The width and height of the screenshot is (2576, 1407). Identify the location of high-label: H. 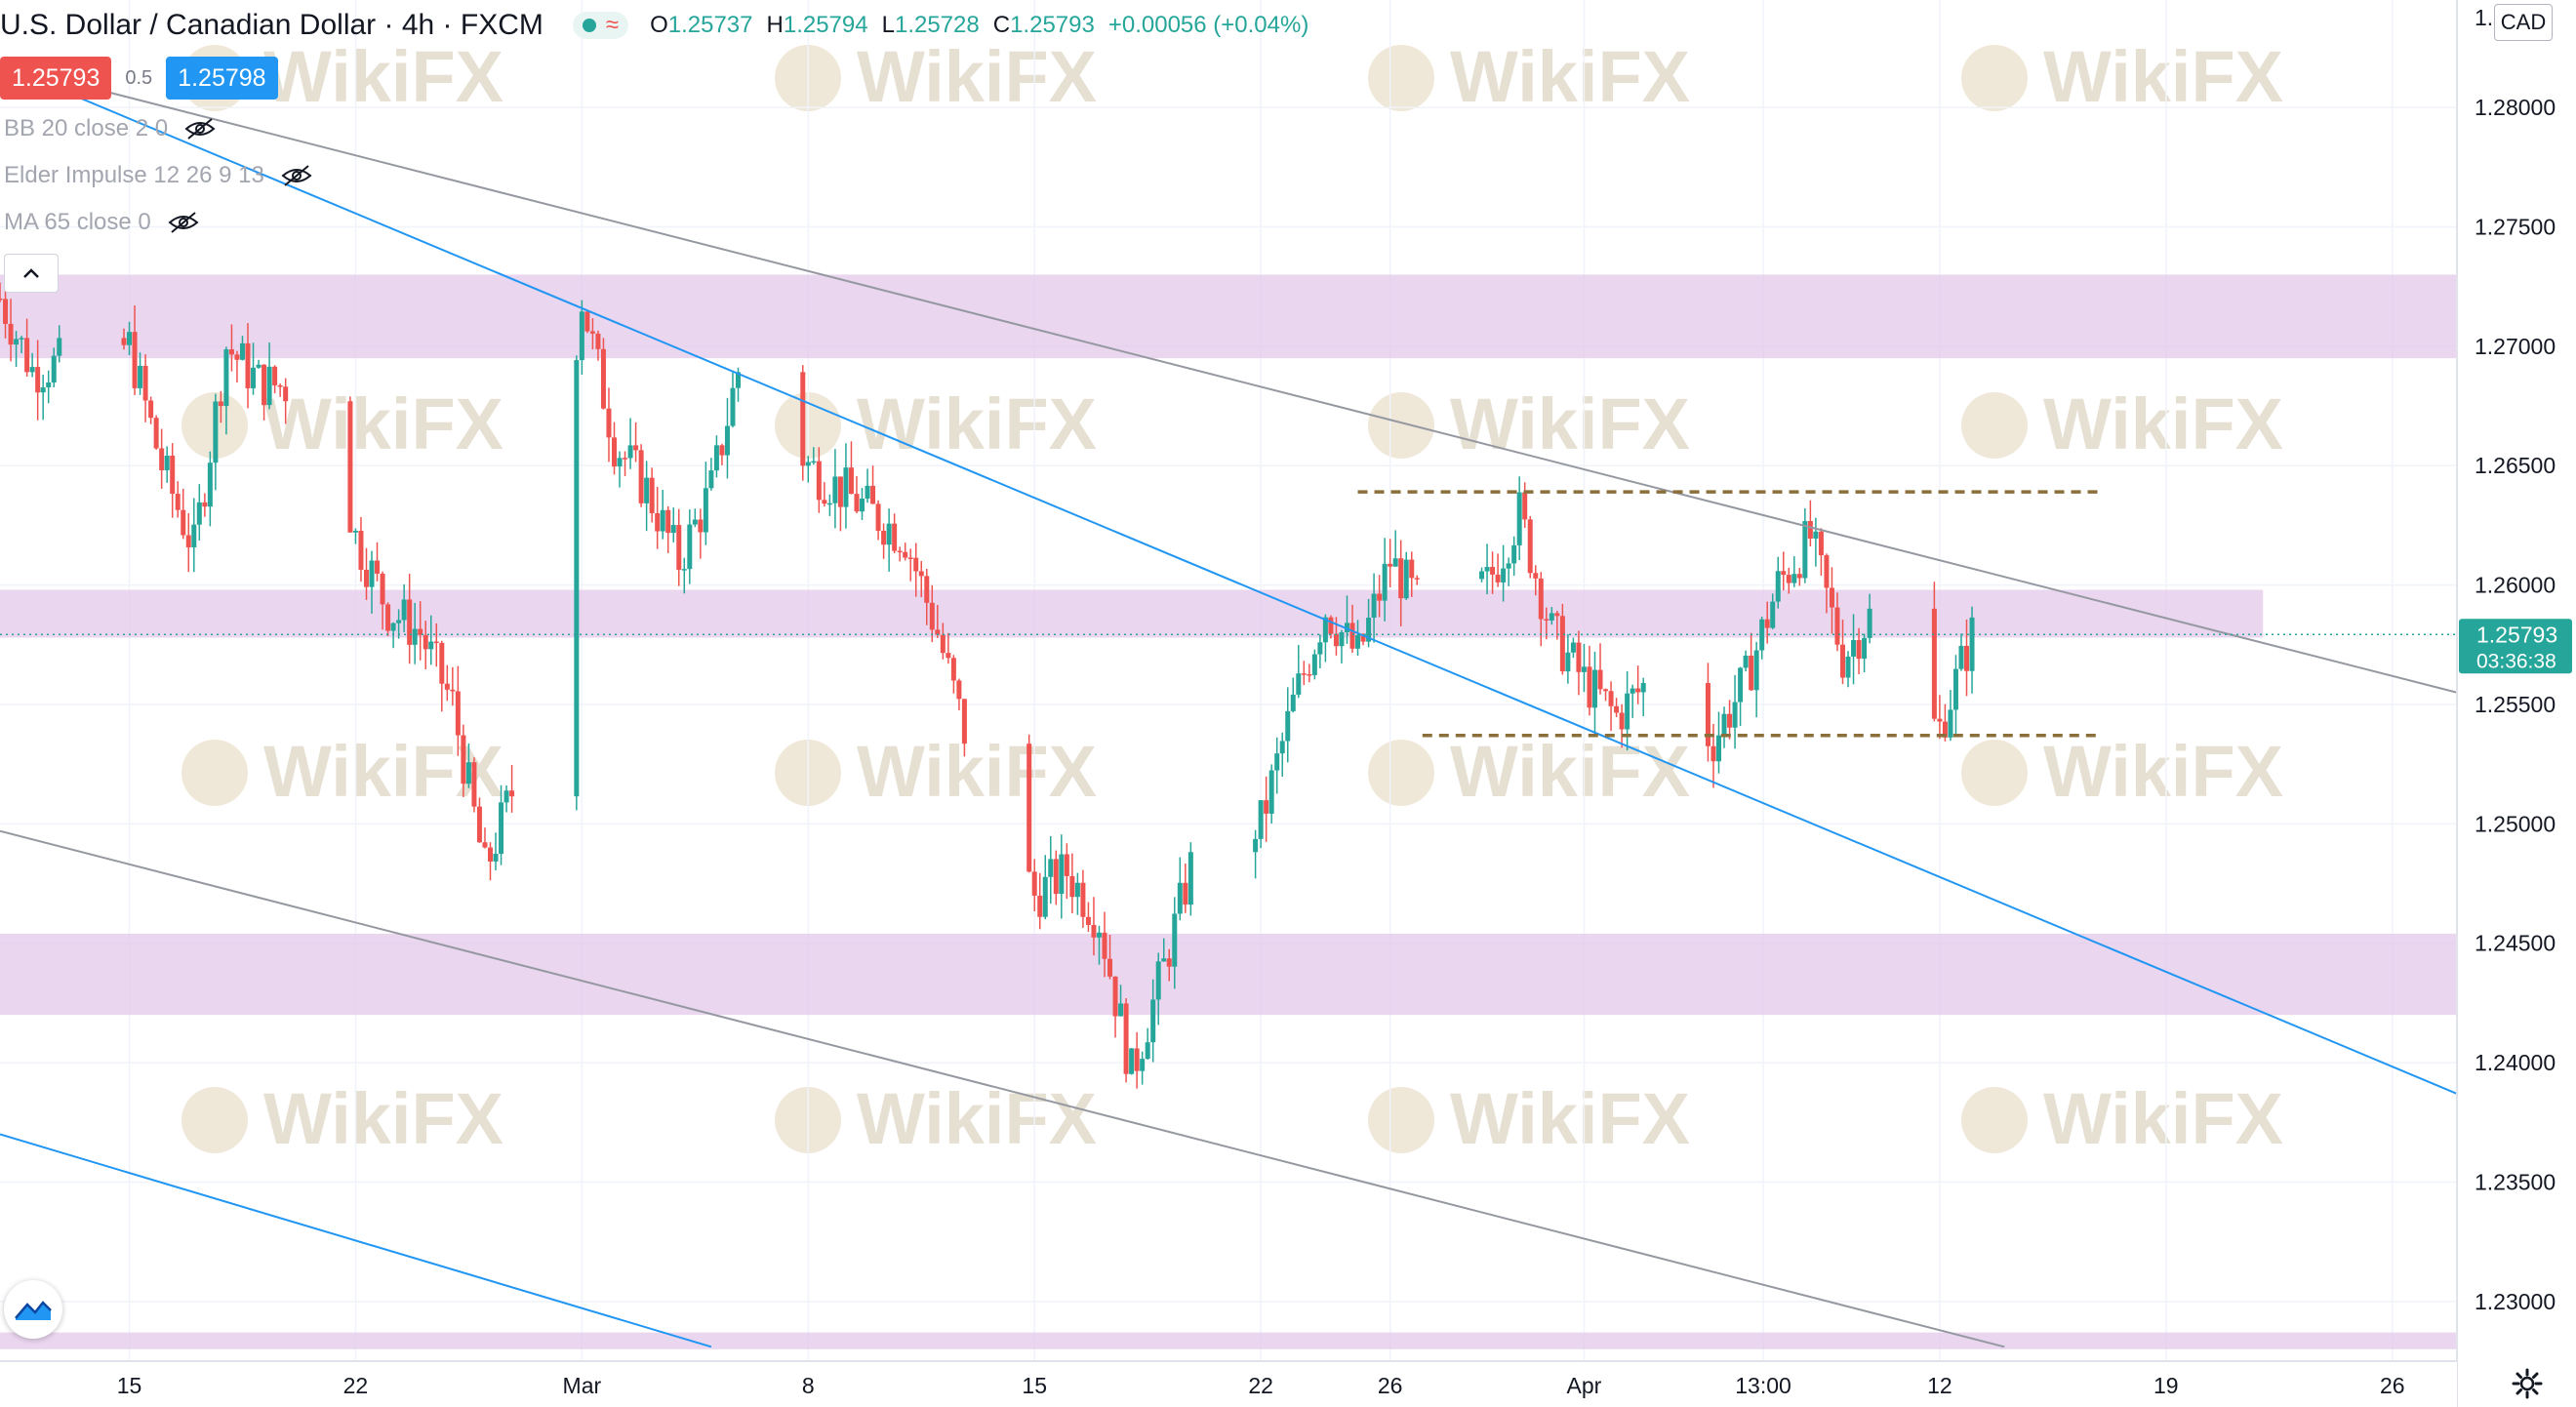
(775, 25).